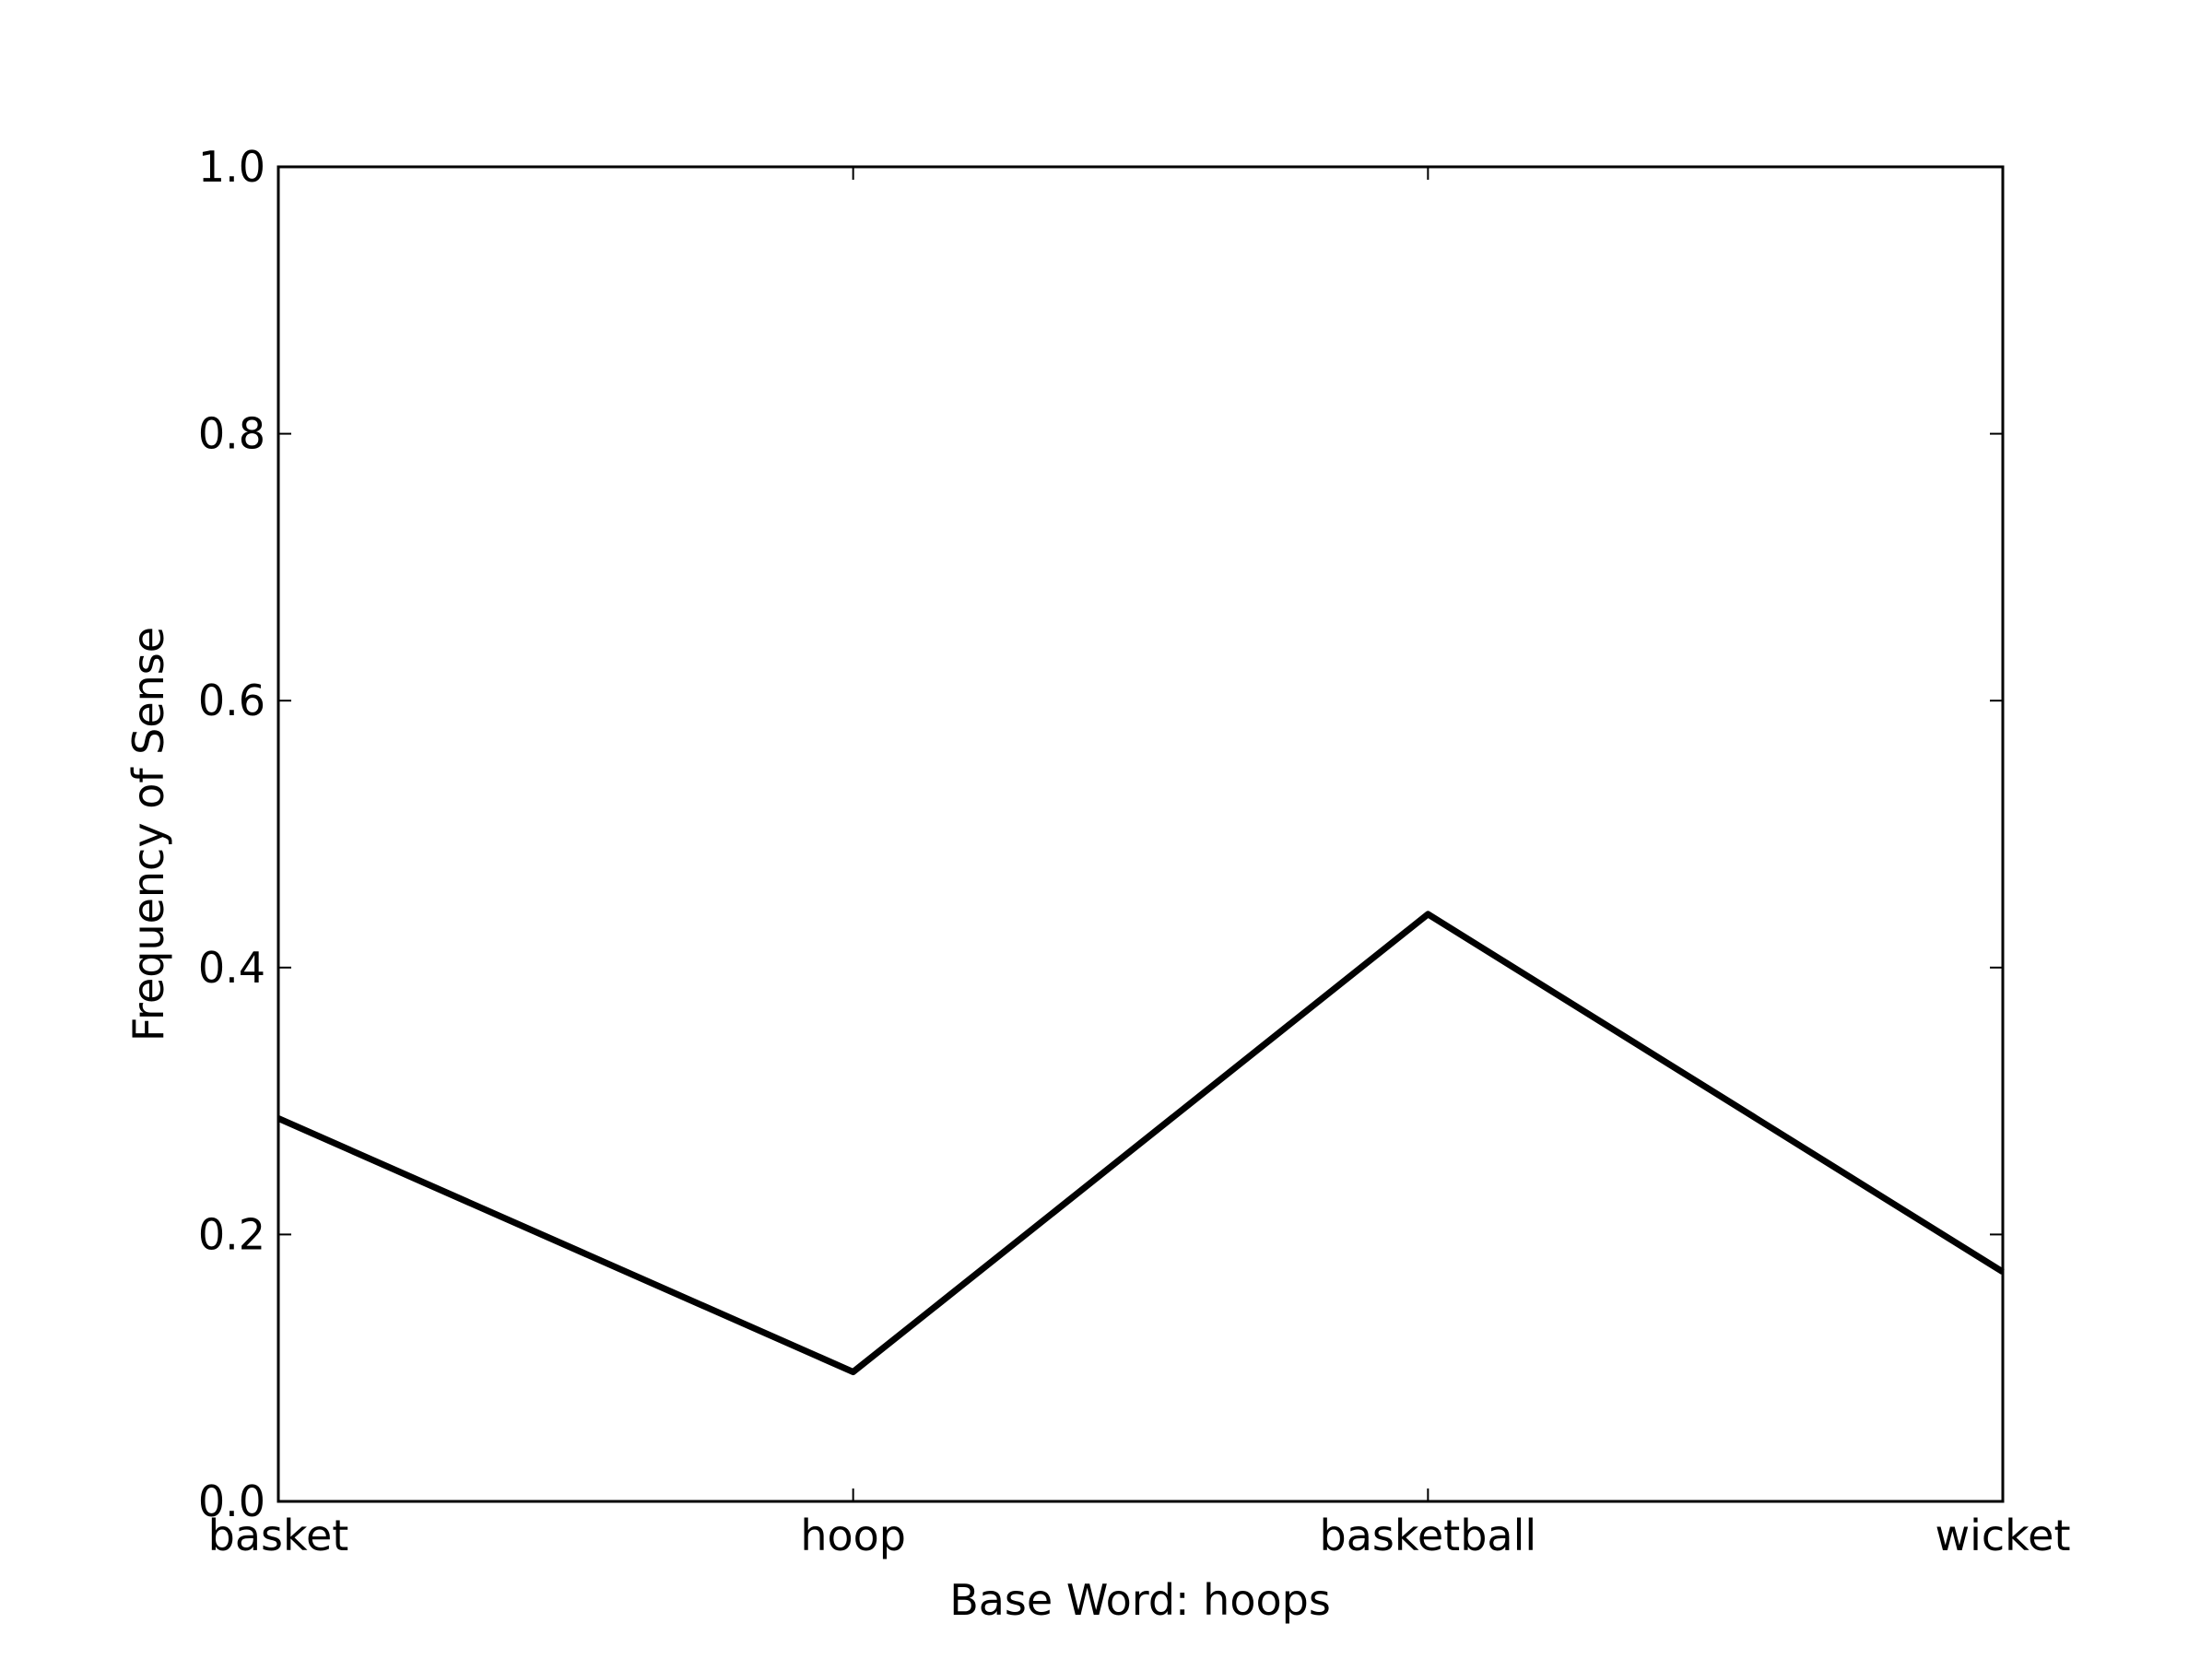 The height and width of the screenshot is (1659, 2212). Describe the element at coordinates (231, 434) in the screenshot. I see `y-tick-label: 0.8` at that location.